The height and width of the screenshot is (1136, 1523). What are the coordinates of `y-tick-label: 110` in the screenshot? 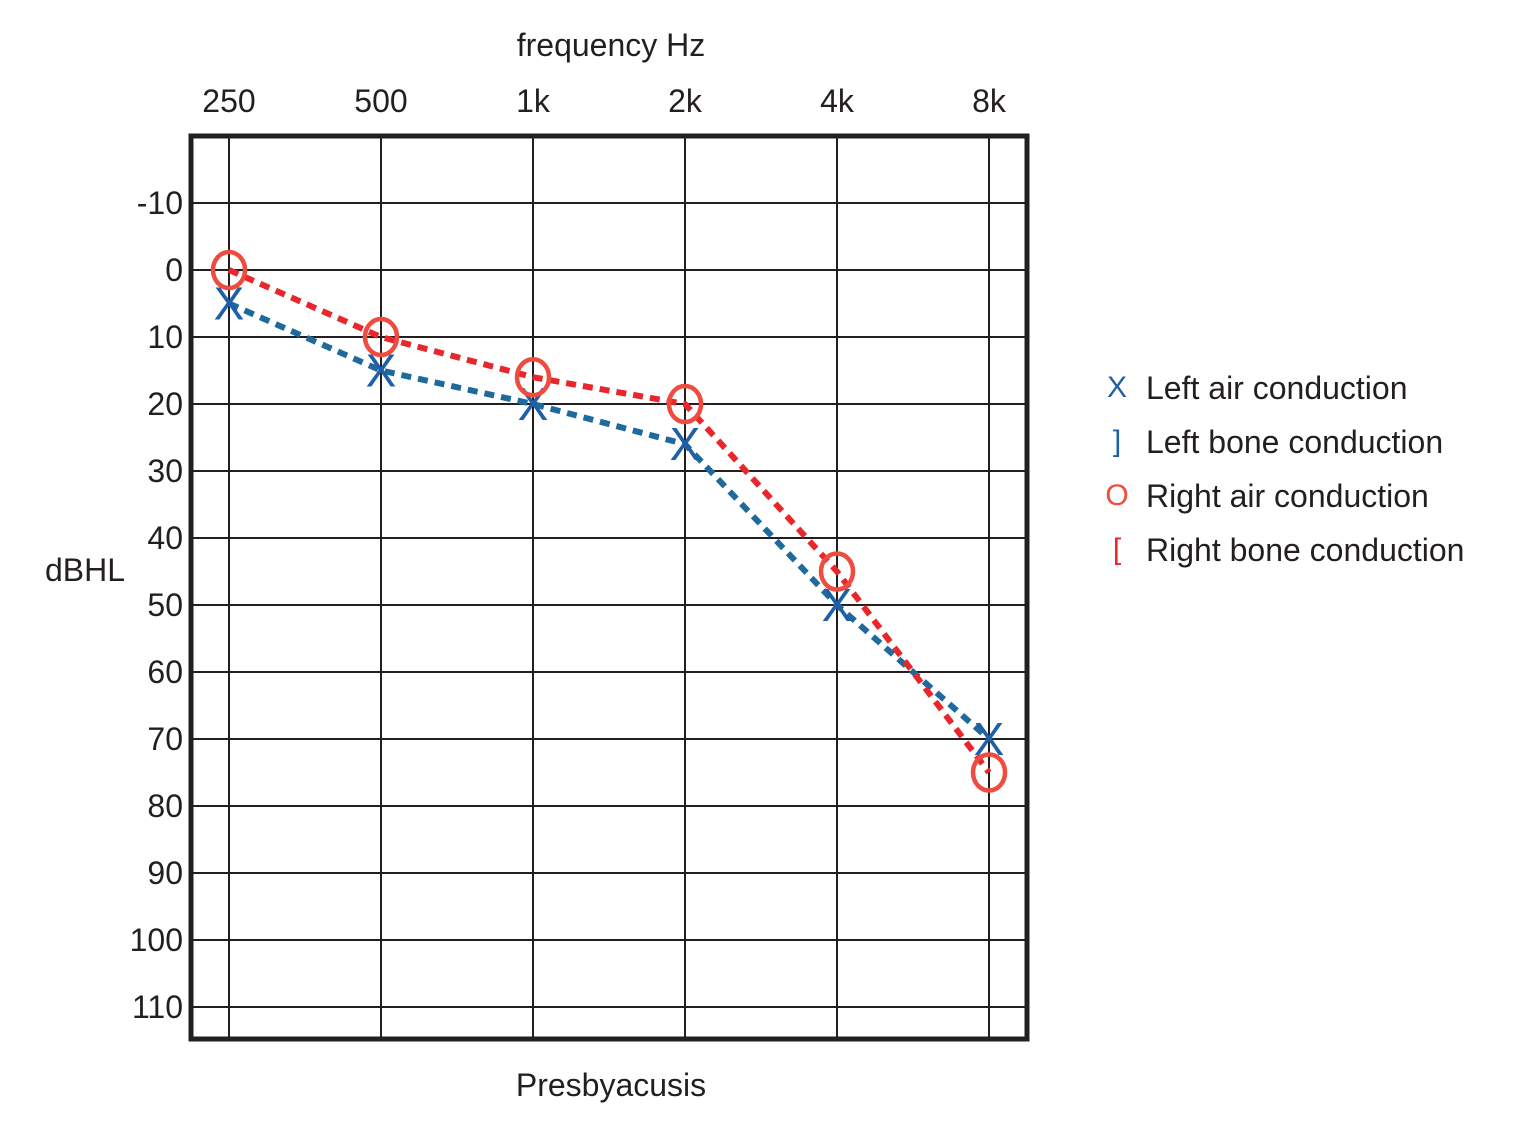 It's located at (157, 1007).